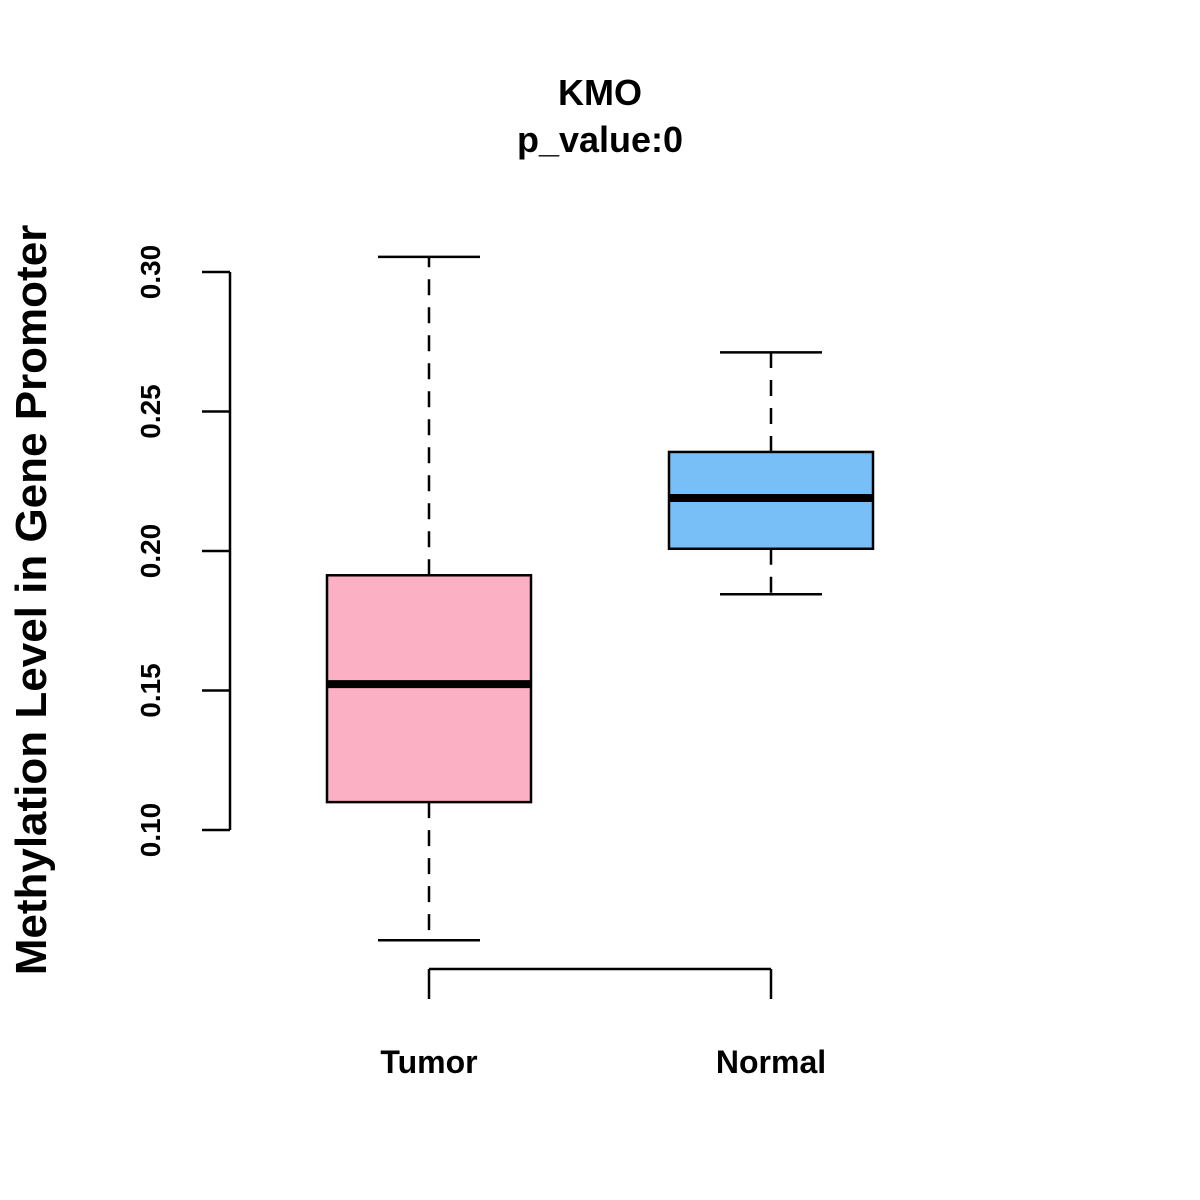  I want to click on y-tick-label: 0.10, so click(150, 830).